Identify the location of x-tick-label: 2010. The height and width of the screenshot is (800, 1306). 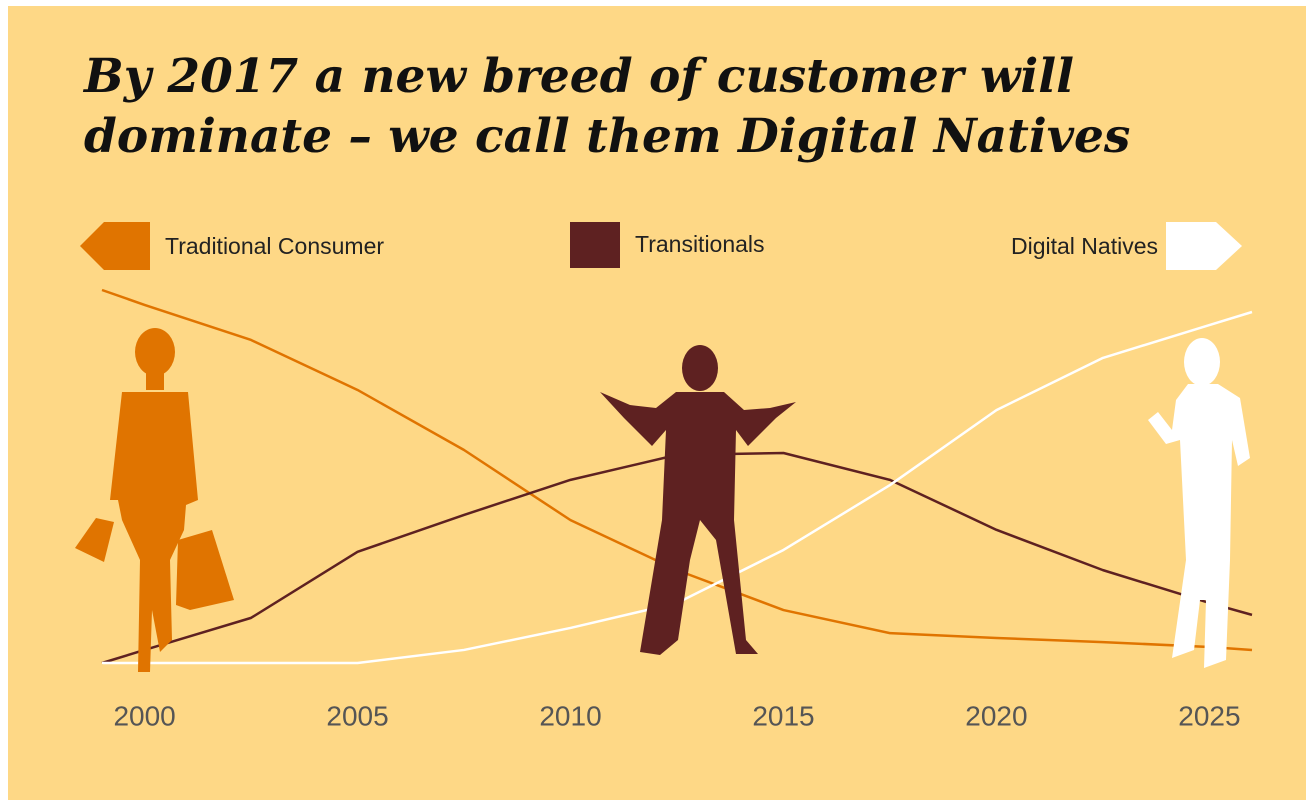
(570, 715).